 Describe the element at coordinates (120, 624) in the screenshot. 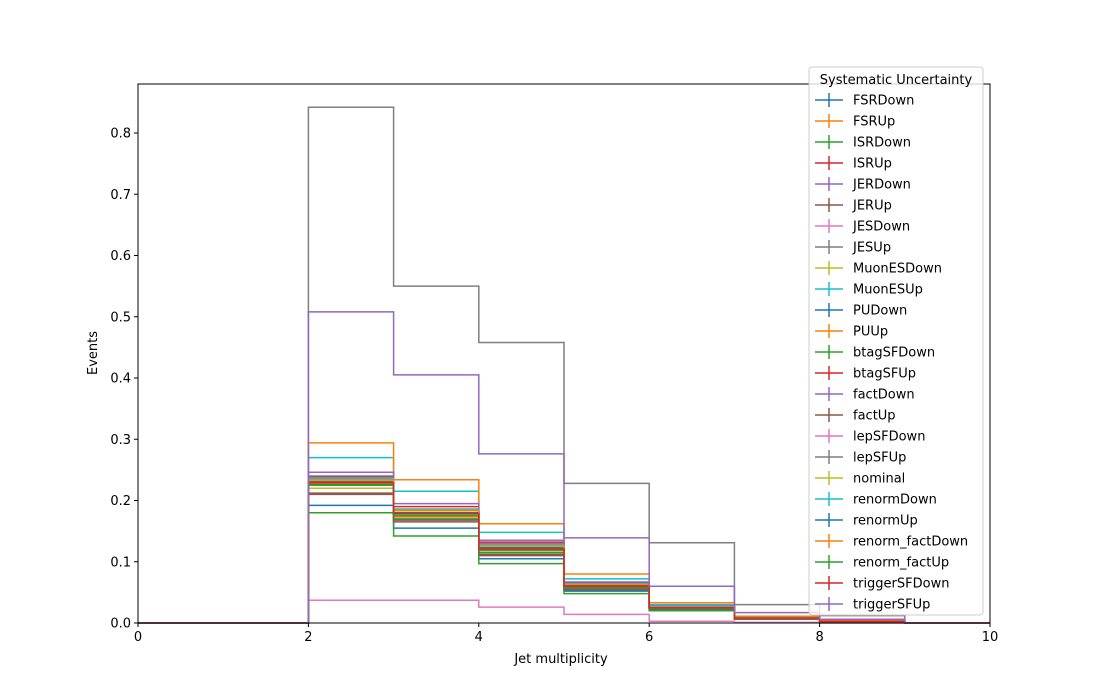

I see `y-tick-label: 0.0` at that location.